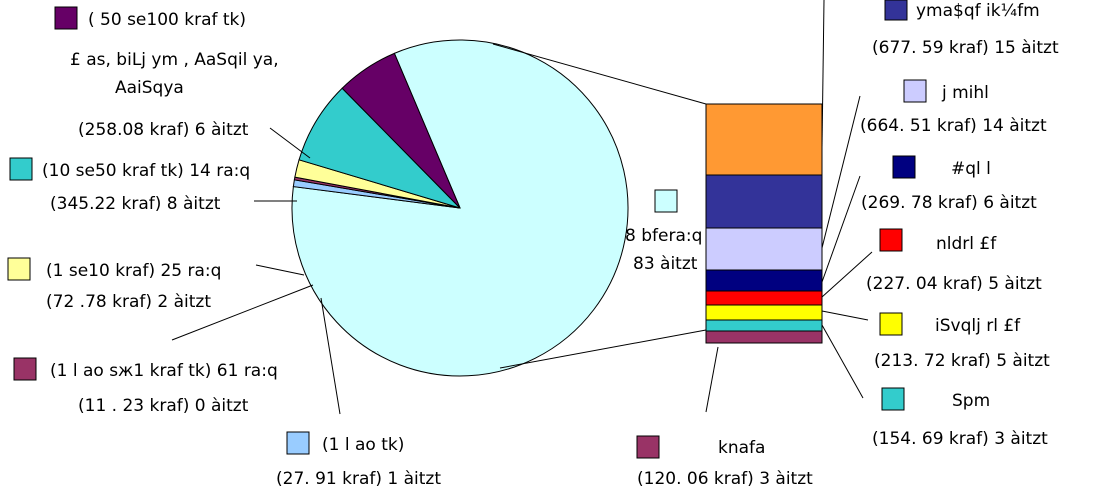  Describe the element at coordinates (163, 130) in the screenshot. I see `value-label-50-100: (258.08 krаf) 6 àitzt` at that location.